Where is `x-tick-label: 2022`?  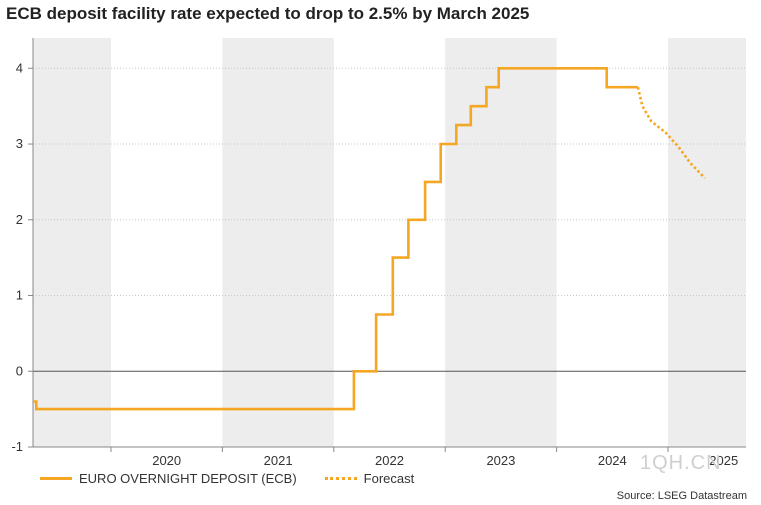
x-tick-label: 2022 is located at coordinates (389, 460).